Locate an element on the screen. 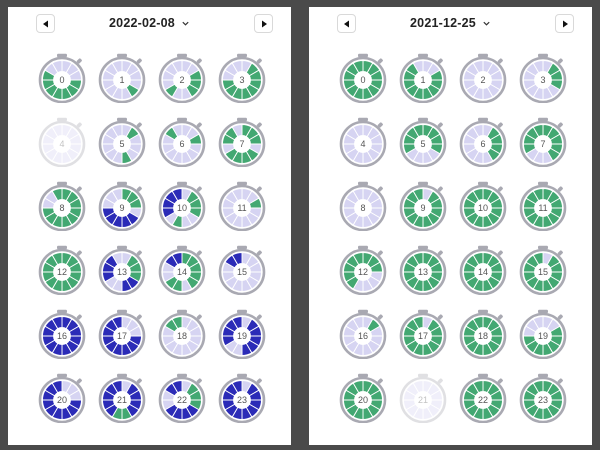 This screenshot has height=450, width=600. hour-label: 22 is located at coordinates (181, 400).